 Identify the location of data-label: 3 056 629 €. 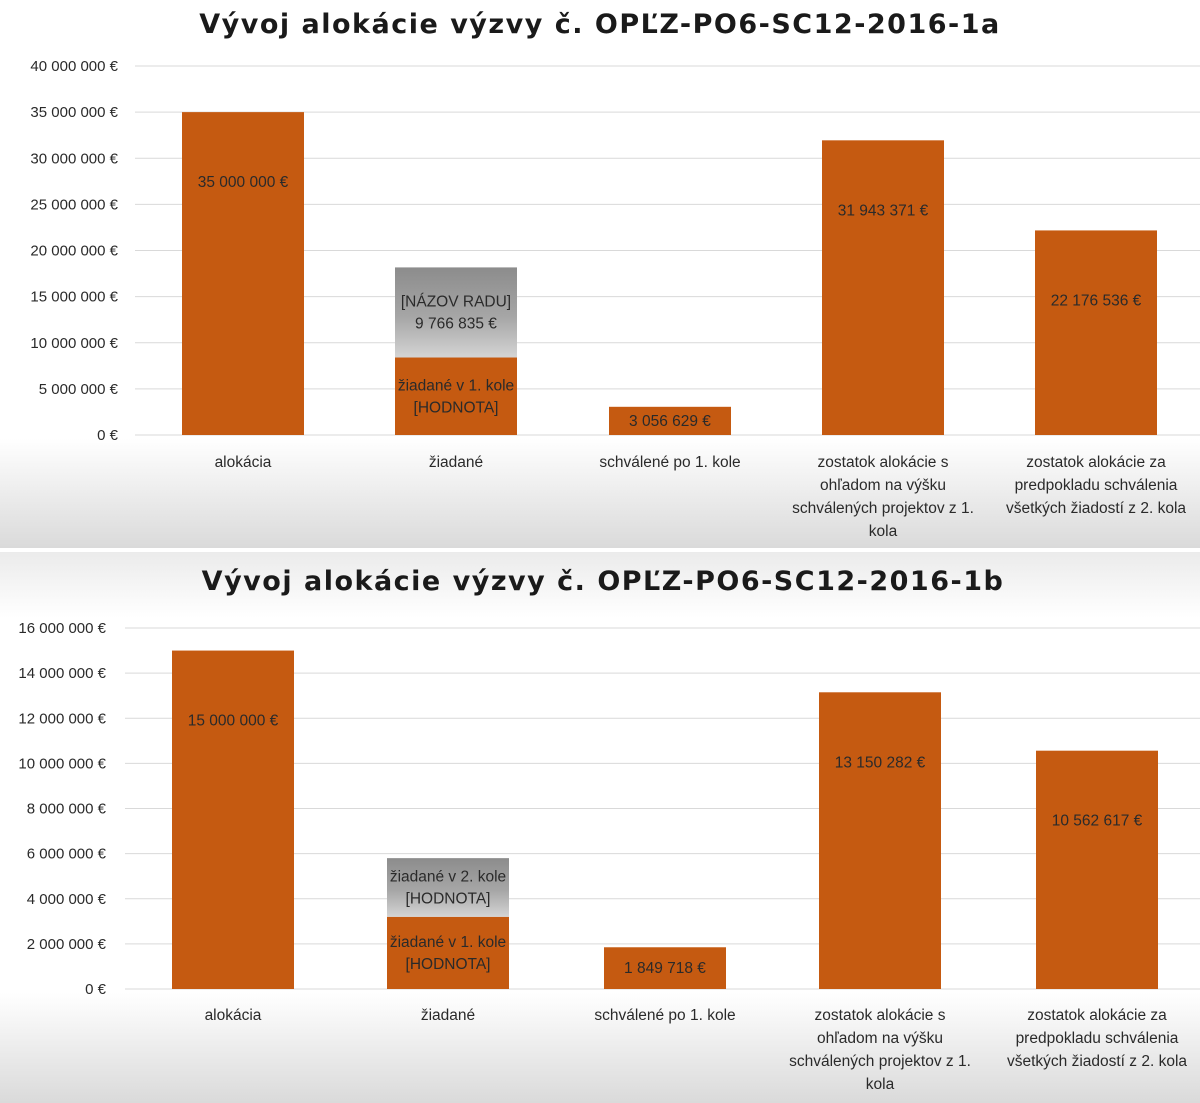
(670, 421).